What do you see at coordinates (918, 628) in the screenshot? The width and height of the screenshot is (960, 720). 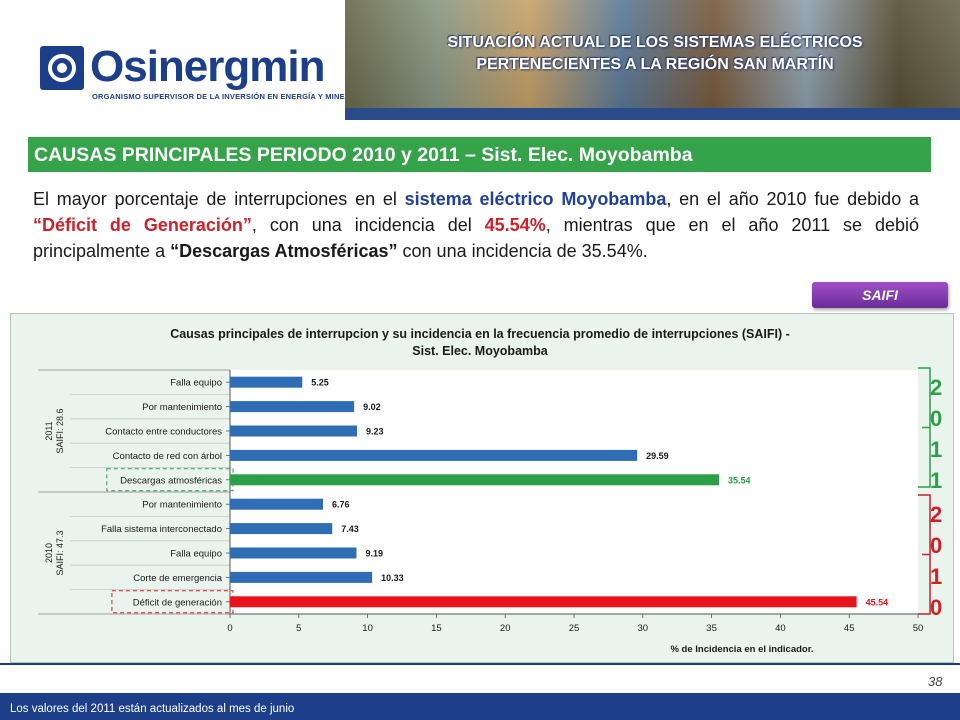 I see `x-tick-label: 50` at bounding box center [918, 628].